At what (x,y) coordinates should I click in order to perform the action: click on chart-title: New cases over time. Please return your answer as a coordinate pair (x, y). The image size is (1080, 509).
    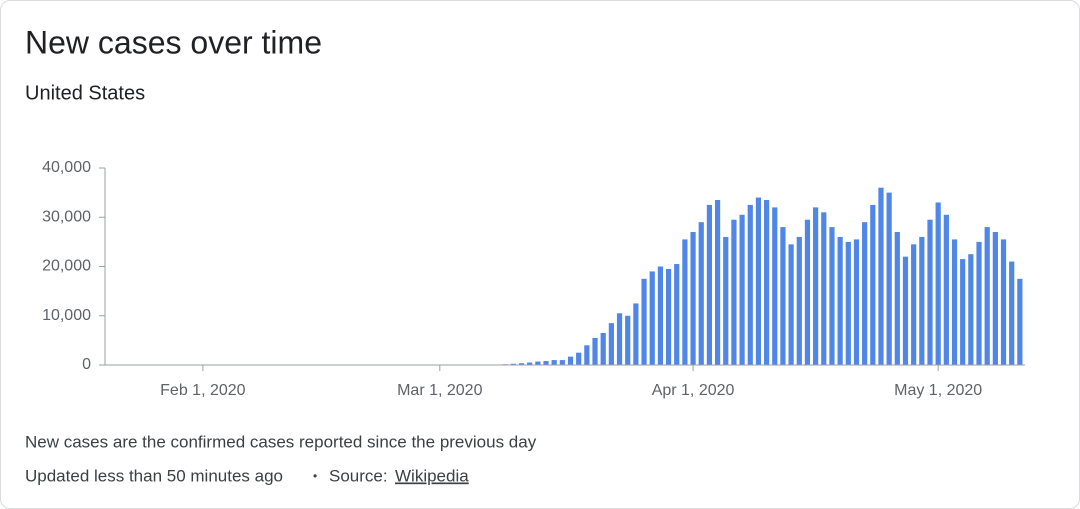
    Looking at the image, I should click on (173, 42).